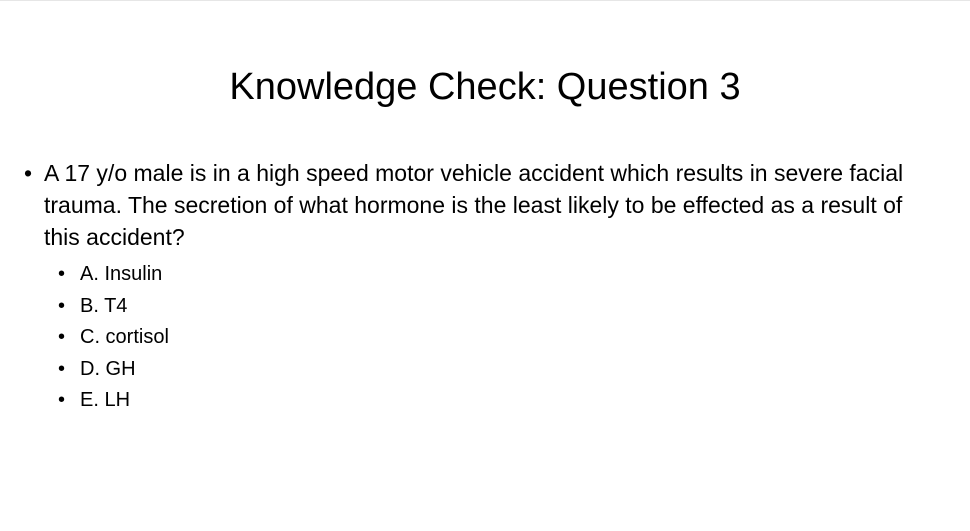 This screenshot has width=970, height=531. I want to click on answer-option-label: A. Insulin, so click(121, 274).